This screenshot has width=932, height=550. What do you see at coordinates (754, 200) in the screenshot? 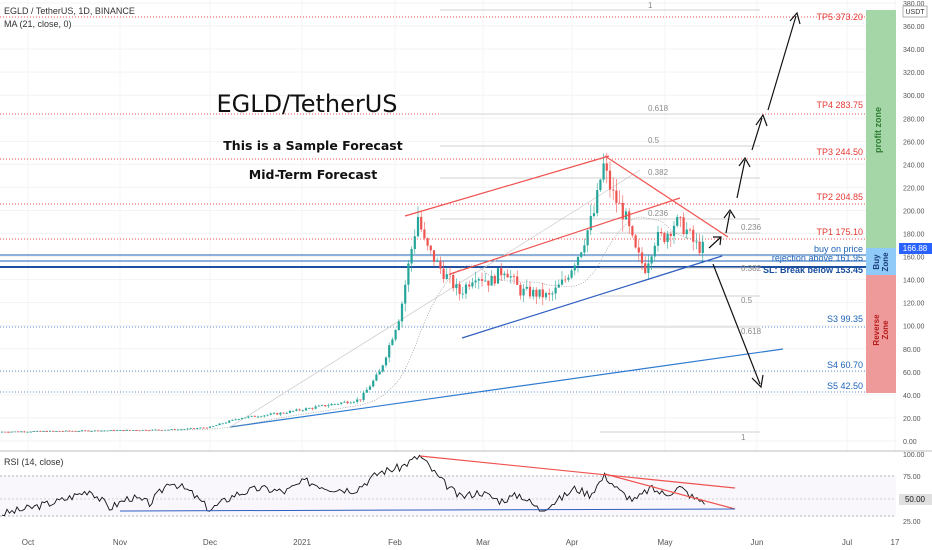
I see `projection-arrows` at bounding box center [754, 200].